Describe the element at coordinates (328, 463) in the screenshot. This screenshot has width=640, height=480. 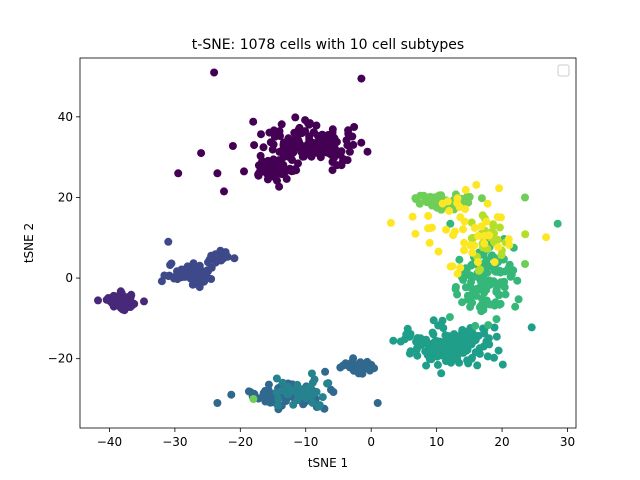
I see `x-axis-label: tSNE 1` at that location.